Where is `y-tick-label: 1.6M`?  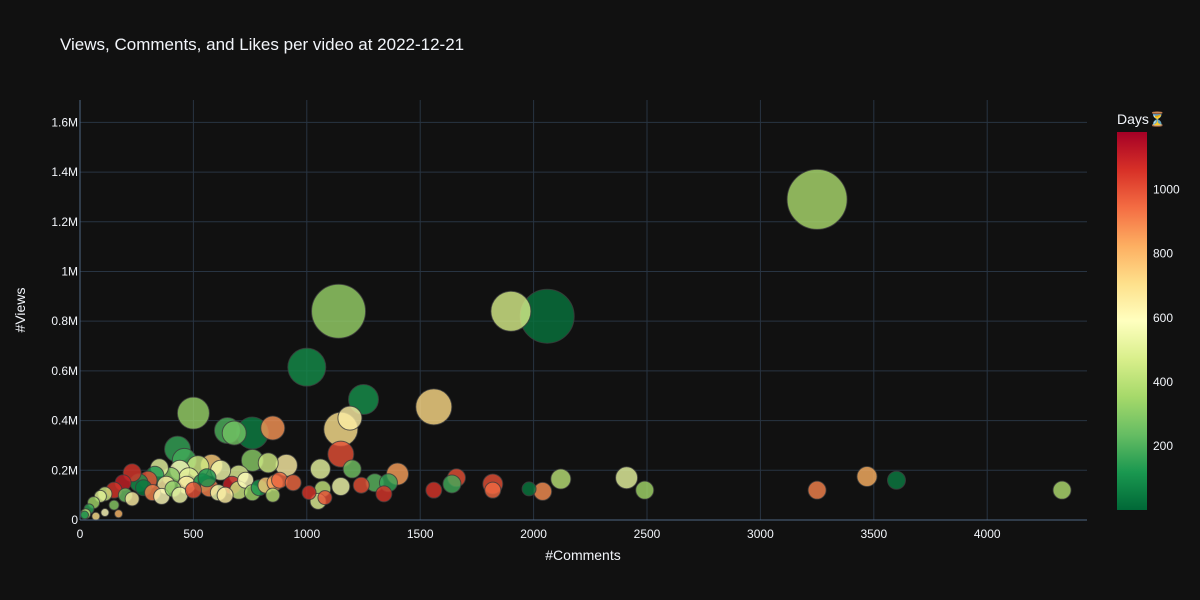
y-tick-label: 1.6M is located at coordinates (64, 122).